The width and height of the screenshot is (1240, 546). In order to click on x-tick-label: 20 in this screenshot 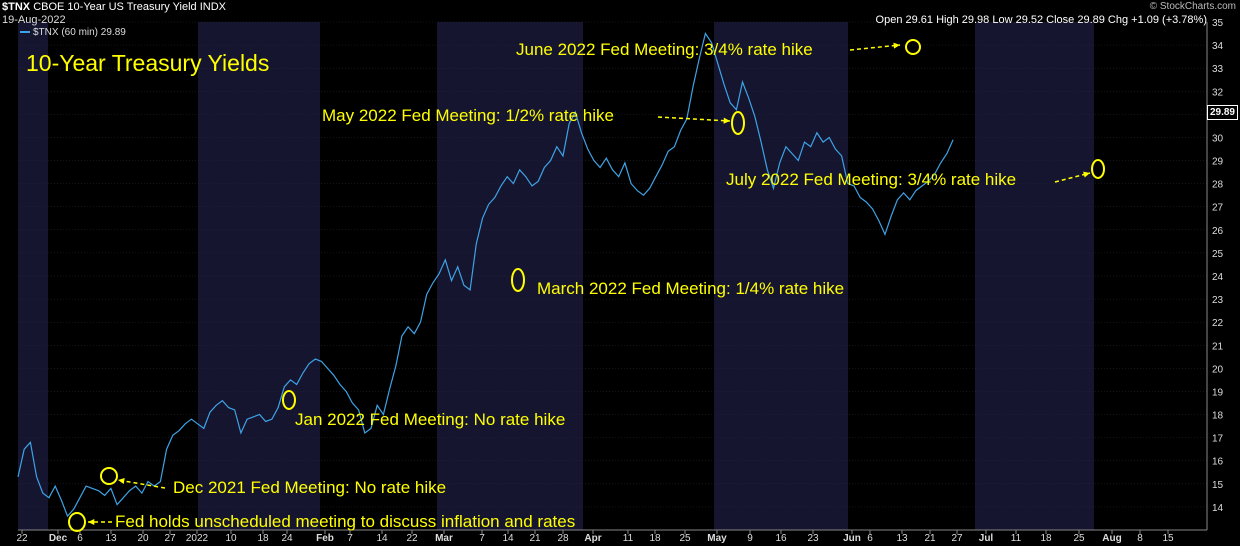, I will do `click(143, 538)`.